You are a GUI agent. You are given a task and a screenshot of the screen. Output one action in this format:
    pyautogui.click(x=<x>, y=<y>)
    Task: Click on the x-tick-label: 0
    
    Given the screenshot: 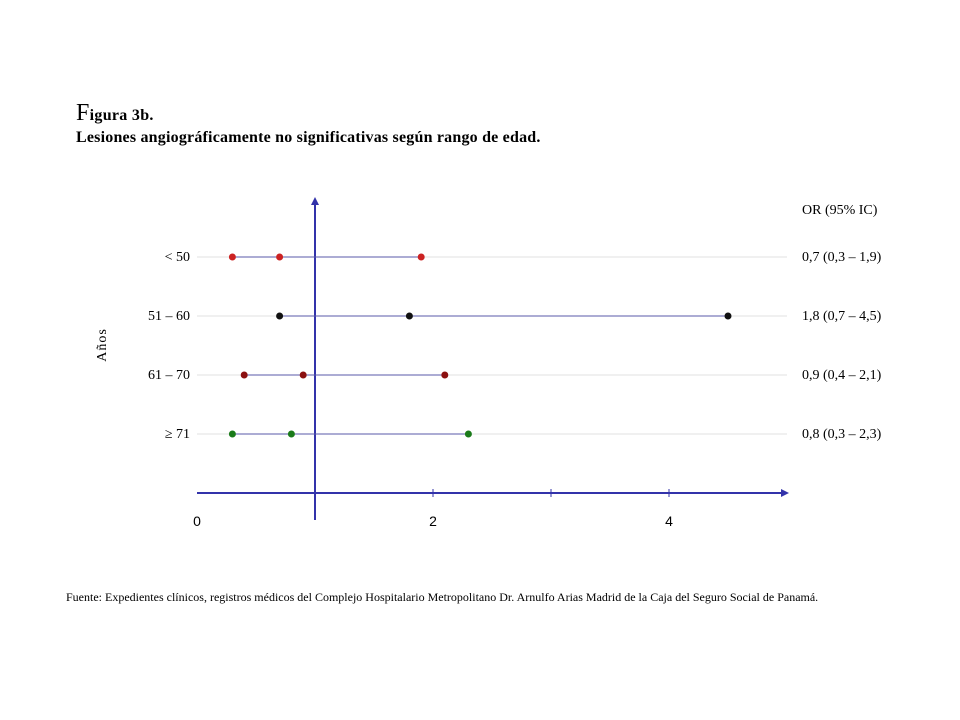 What is the action you would take?
    pyautogui.click(x=197, y=521)
    